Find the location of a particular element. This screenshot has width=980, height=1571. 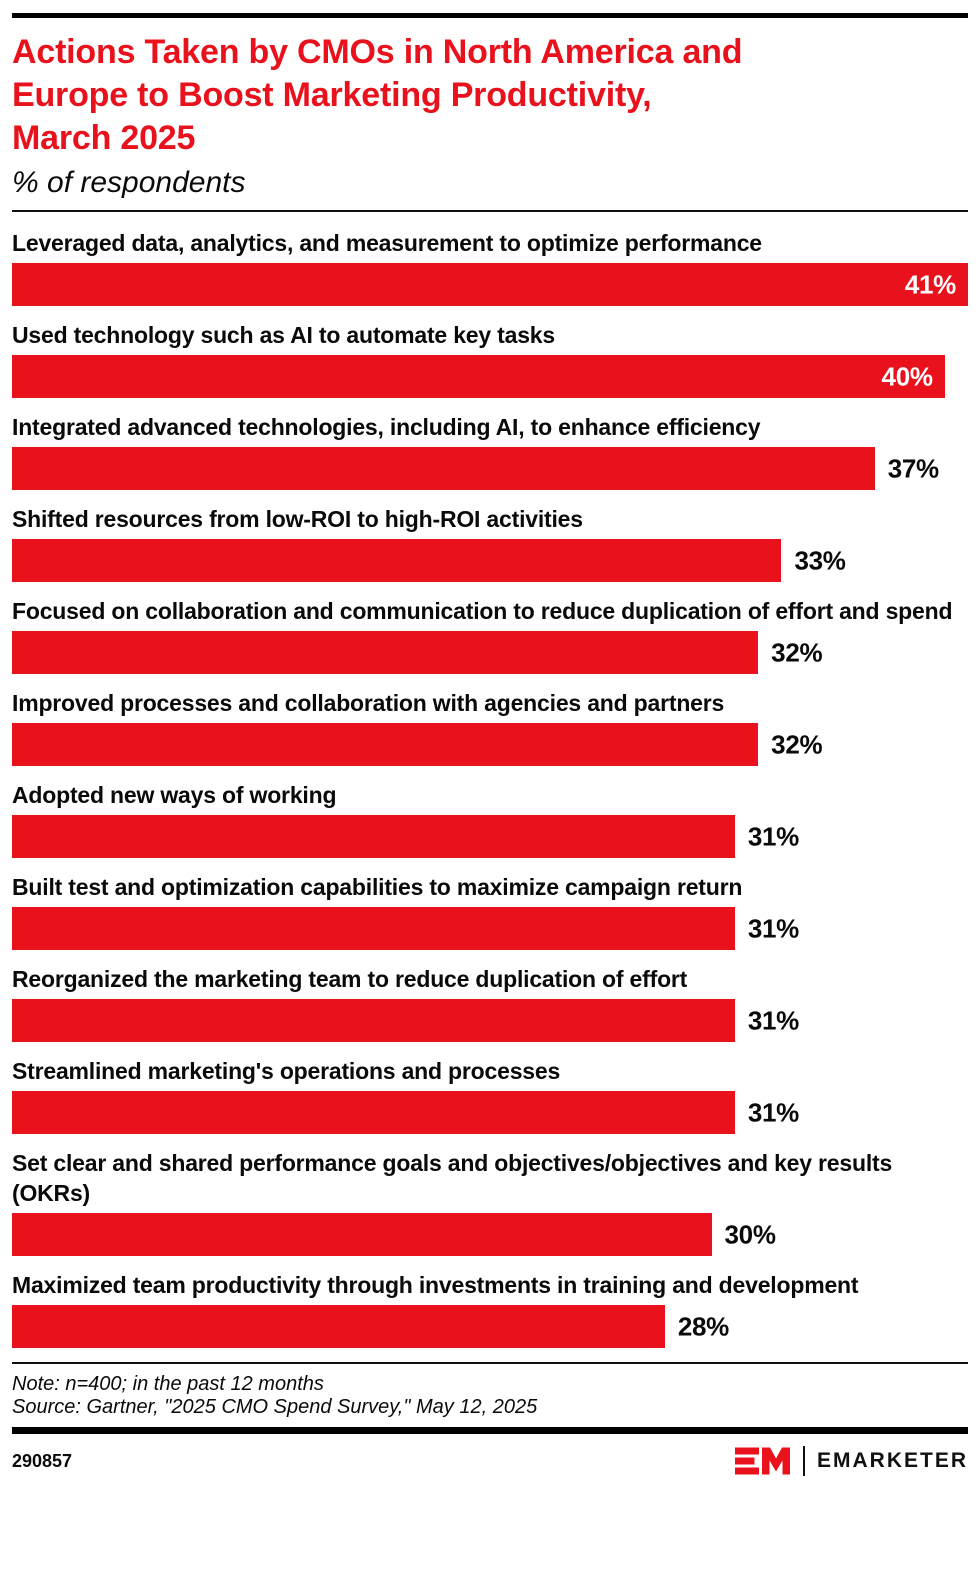

bar-value-label: 28% is located at coordinates (703, 1326).